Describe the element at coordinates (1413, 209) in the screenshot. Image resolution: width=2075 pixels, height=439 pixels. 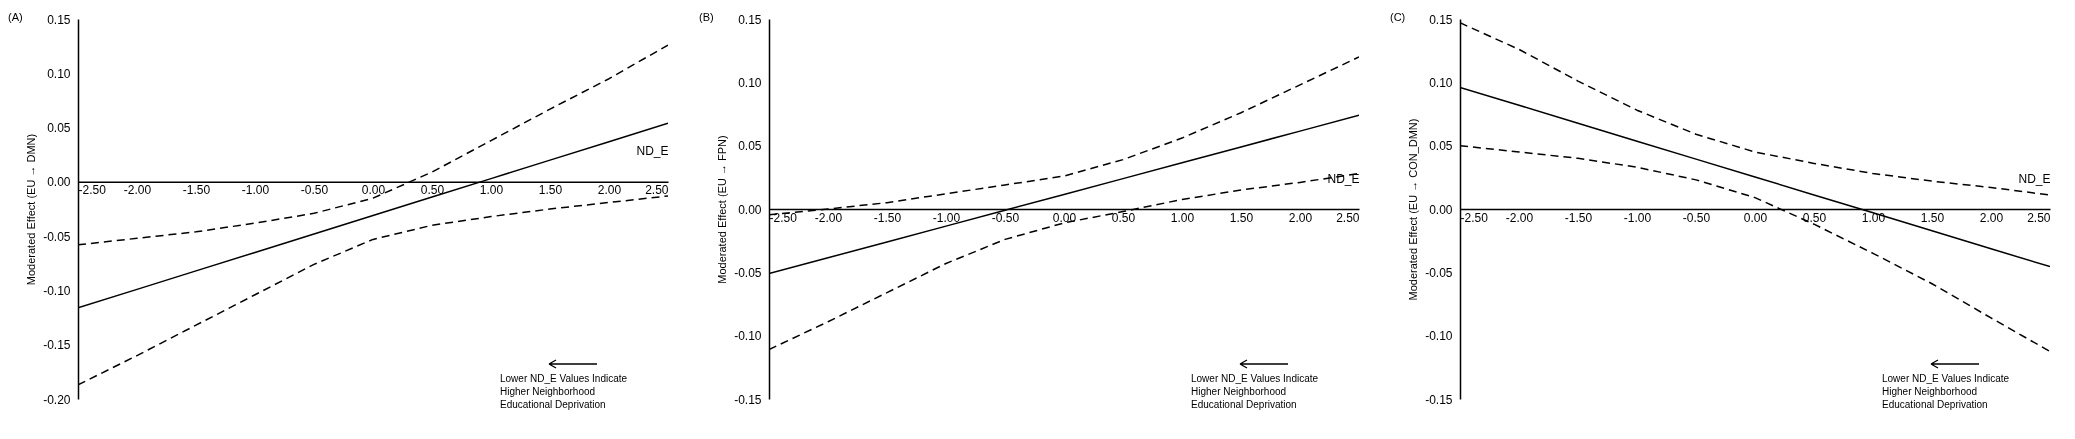
I see `y-axis-title: Moderated Effect (EU → CON_DMN)` at that location.